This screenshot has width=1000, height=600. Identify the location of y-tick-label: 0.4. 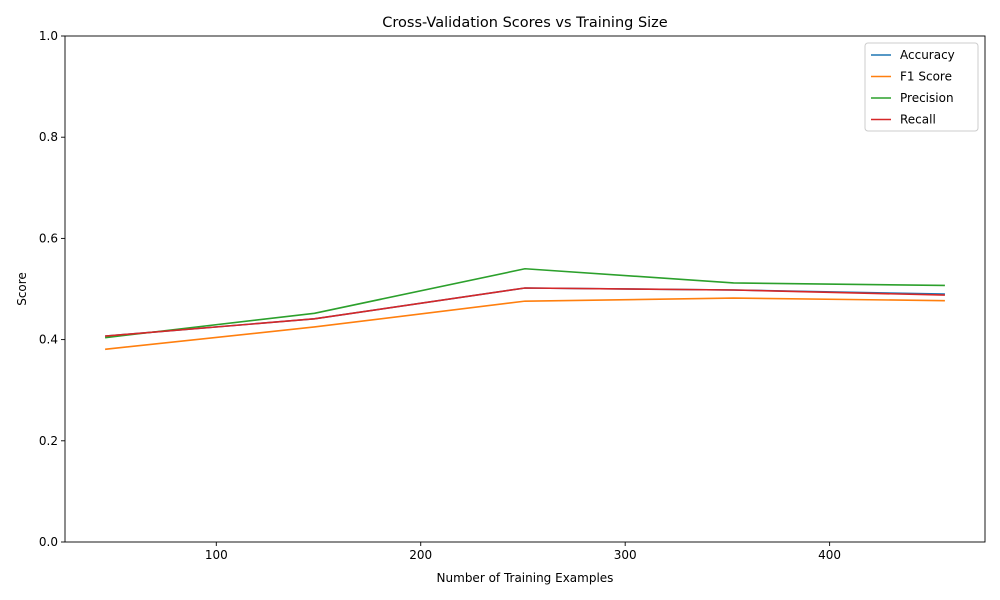
(48, 340).